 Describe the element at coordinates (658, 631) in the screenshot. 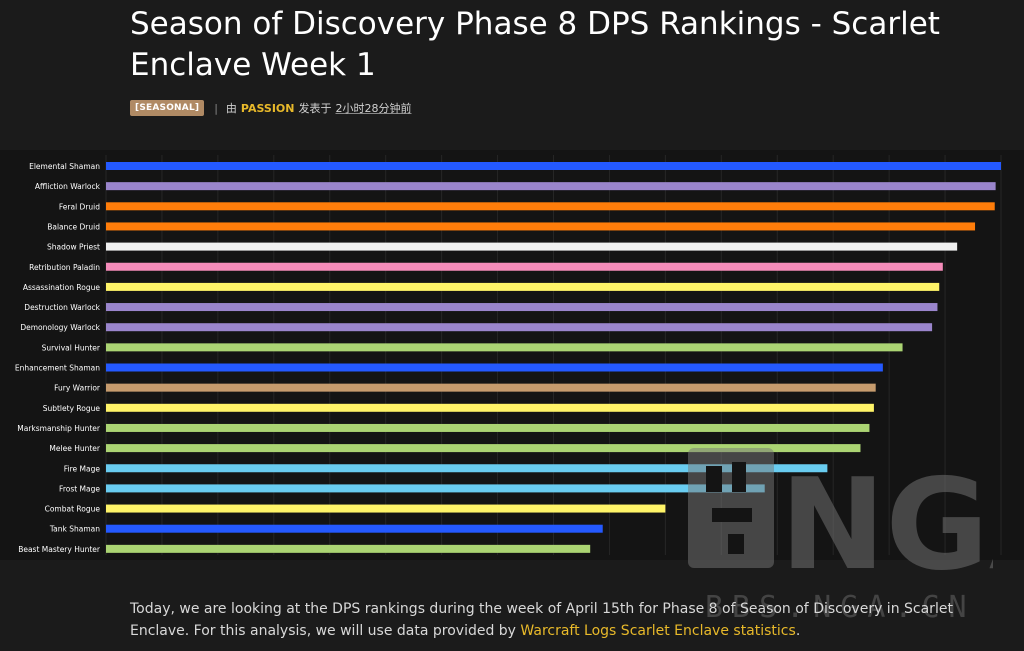

I see `warcraft-logs-link: Warcraft Logs Scarlet Enclave statistics` at that location.